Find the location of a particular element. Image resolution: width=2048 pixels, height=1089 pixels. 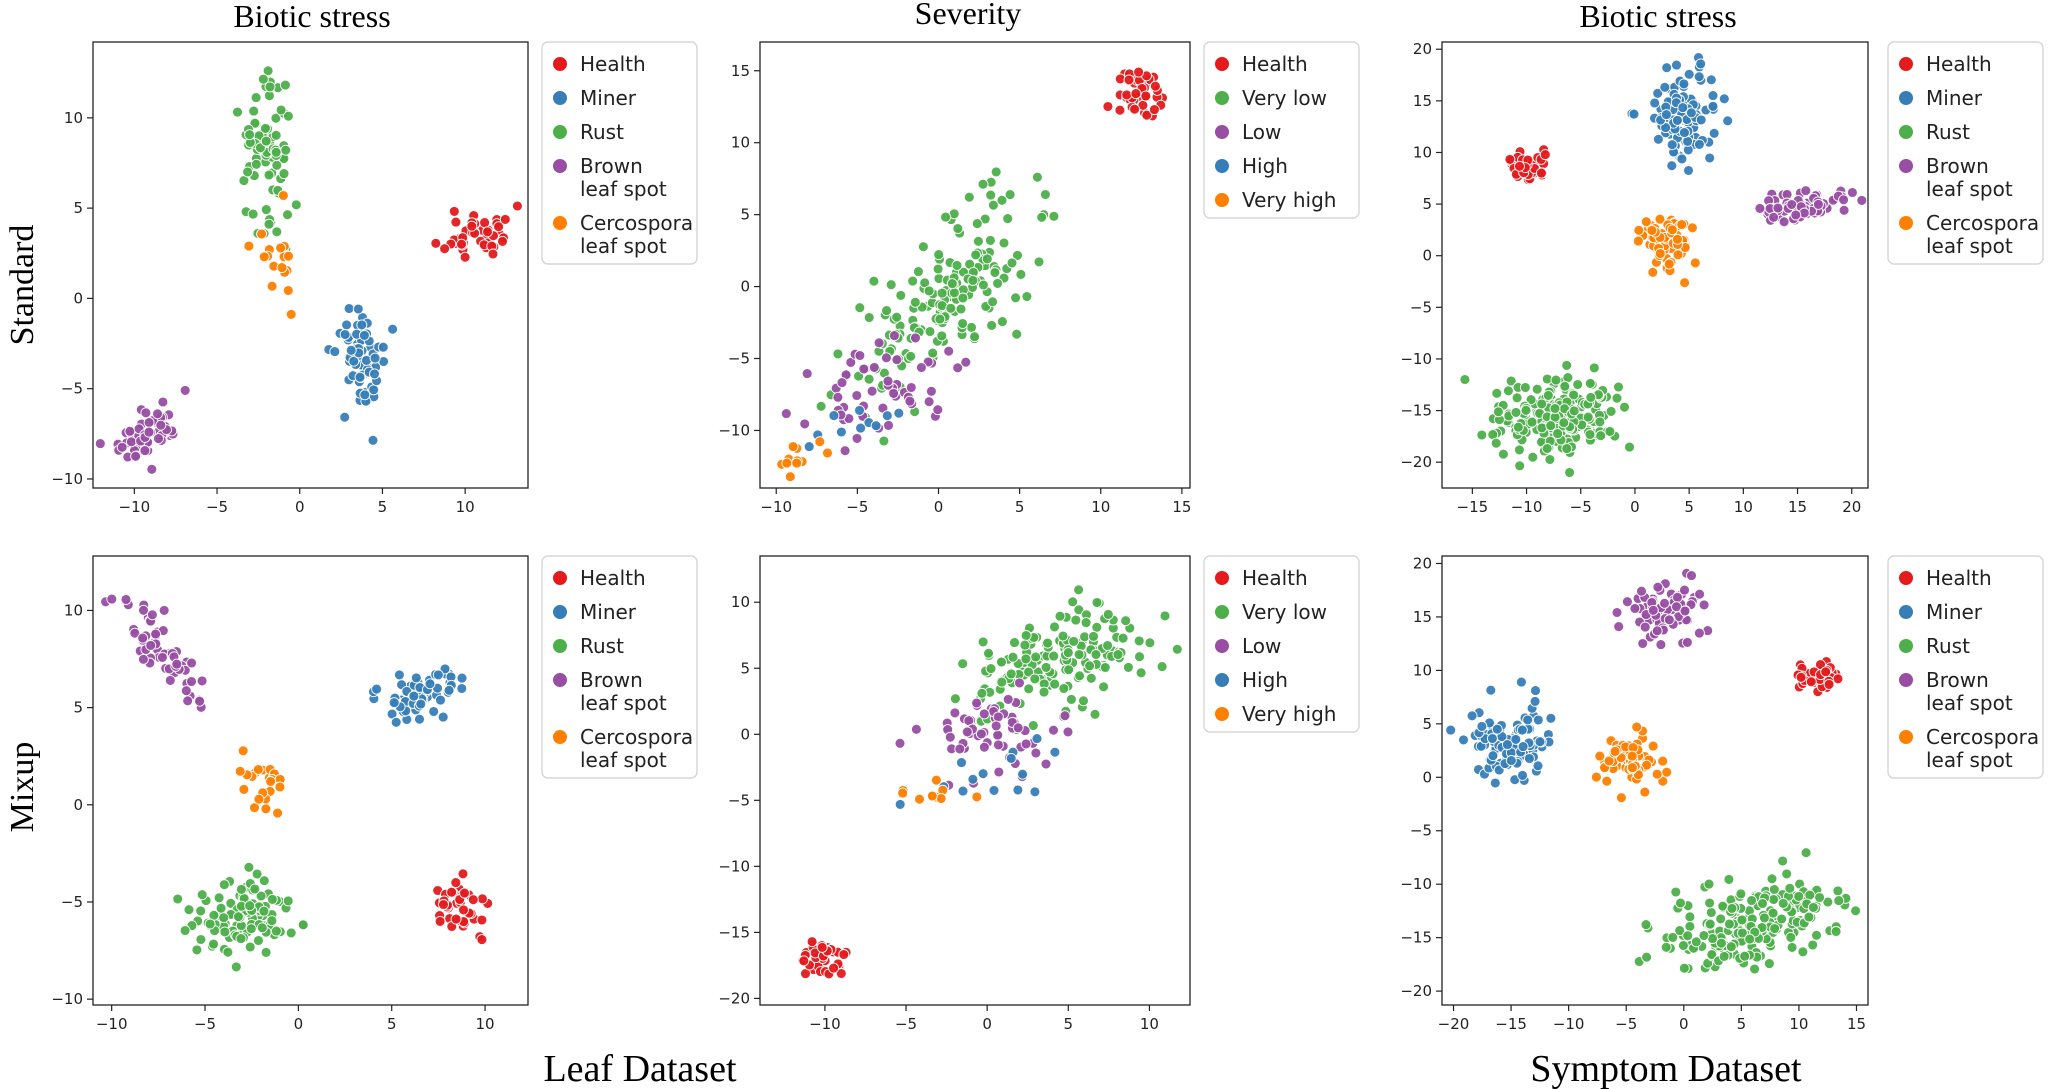

x-tick-label: −10 is located at coordinates (112, 1024).